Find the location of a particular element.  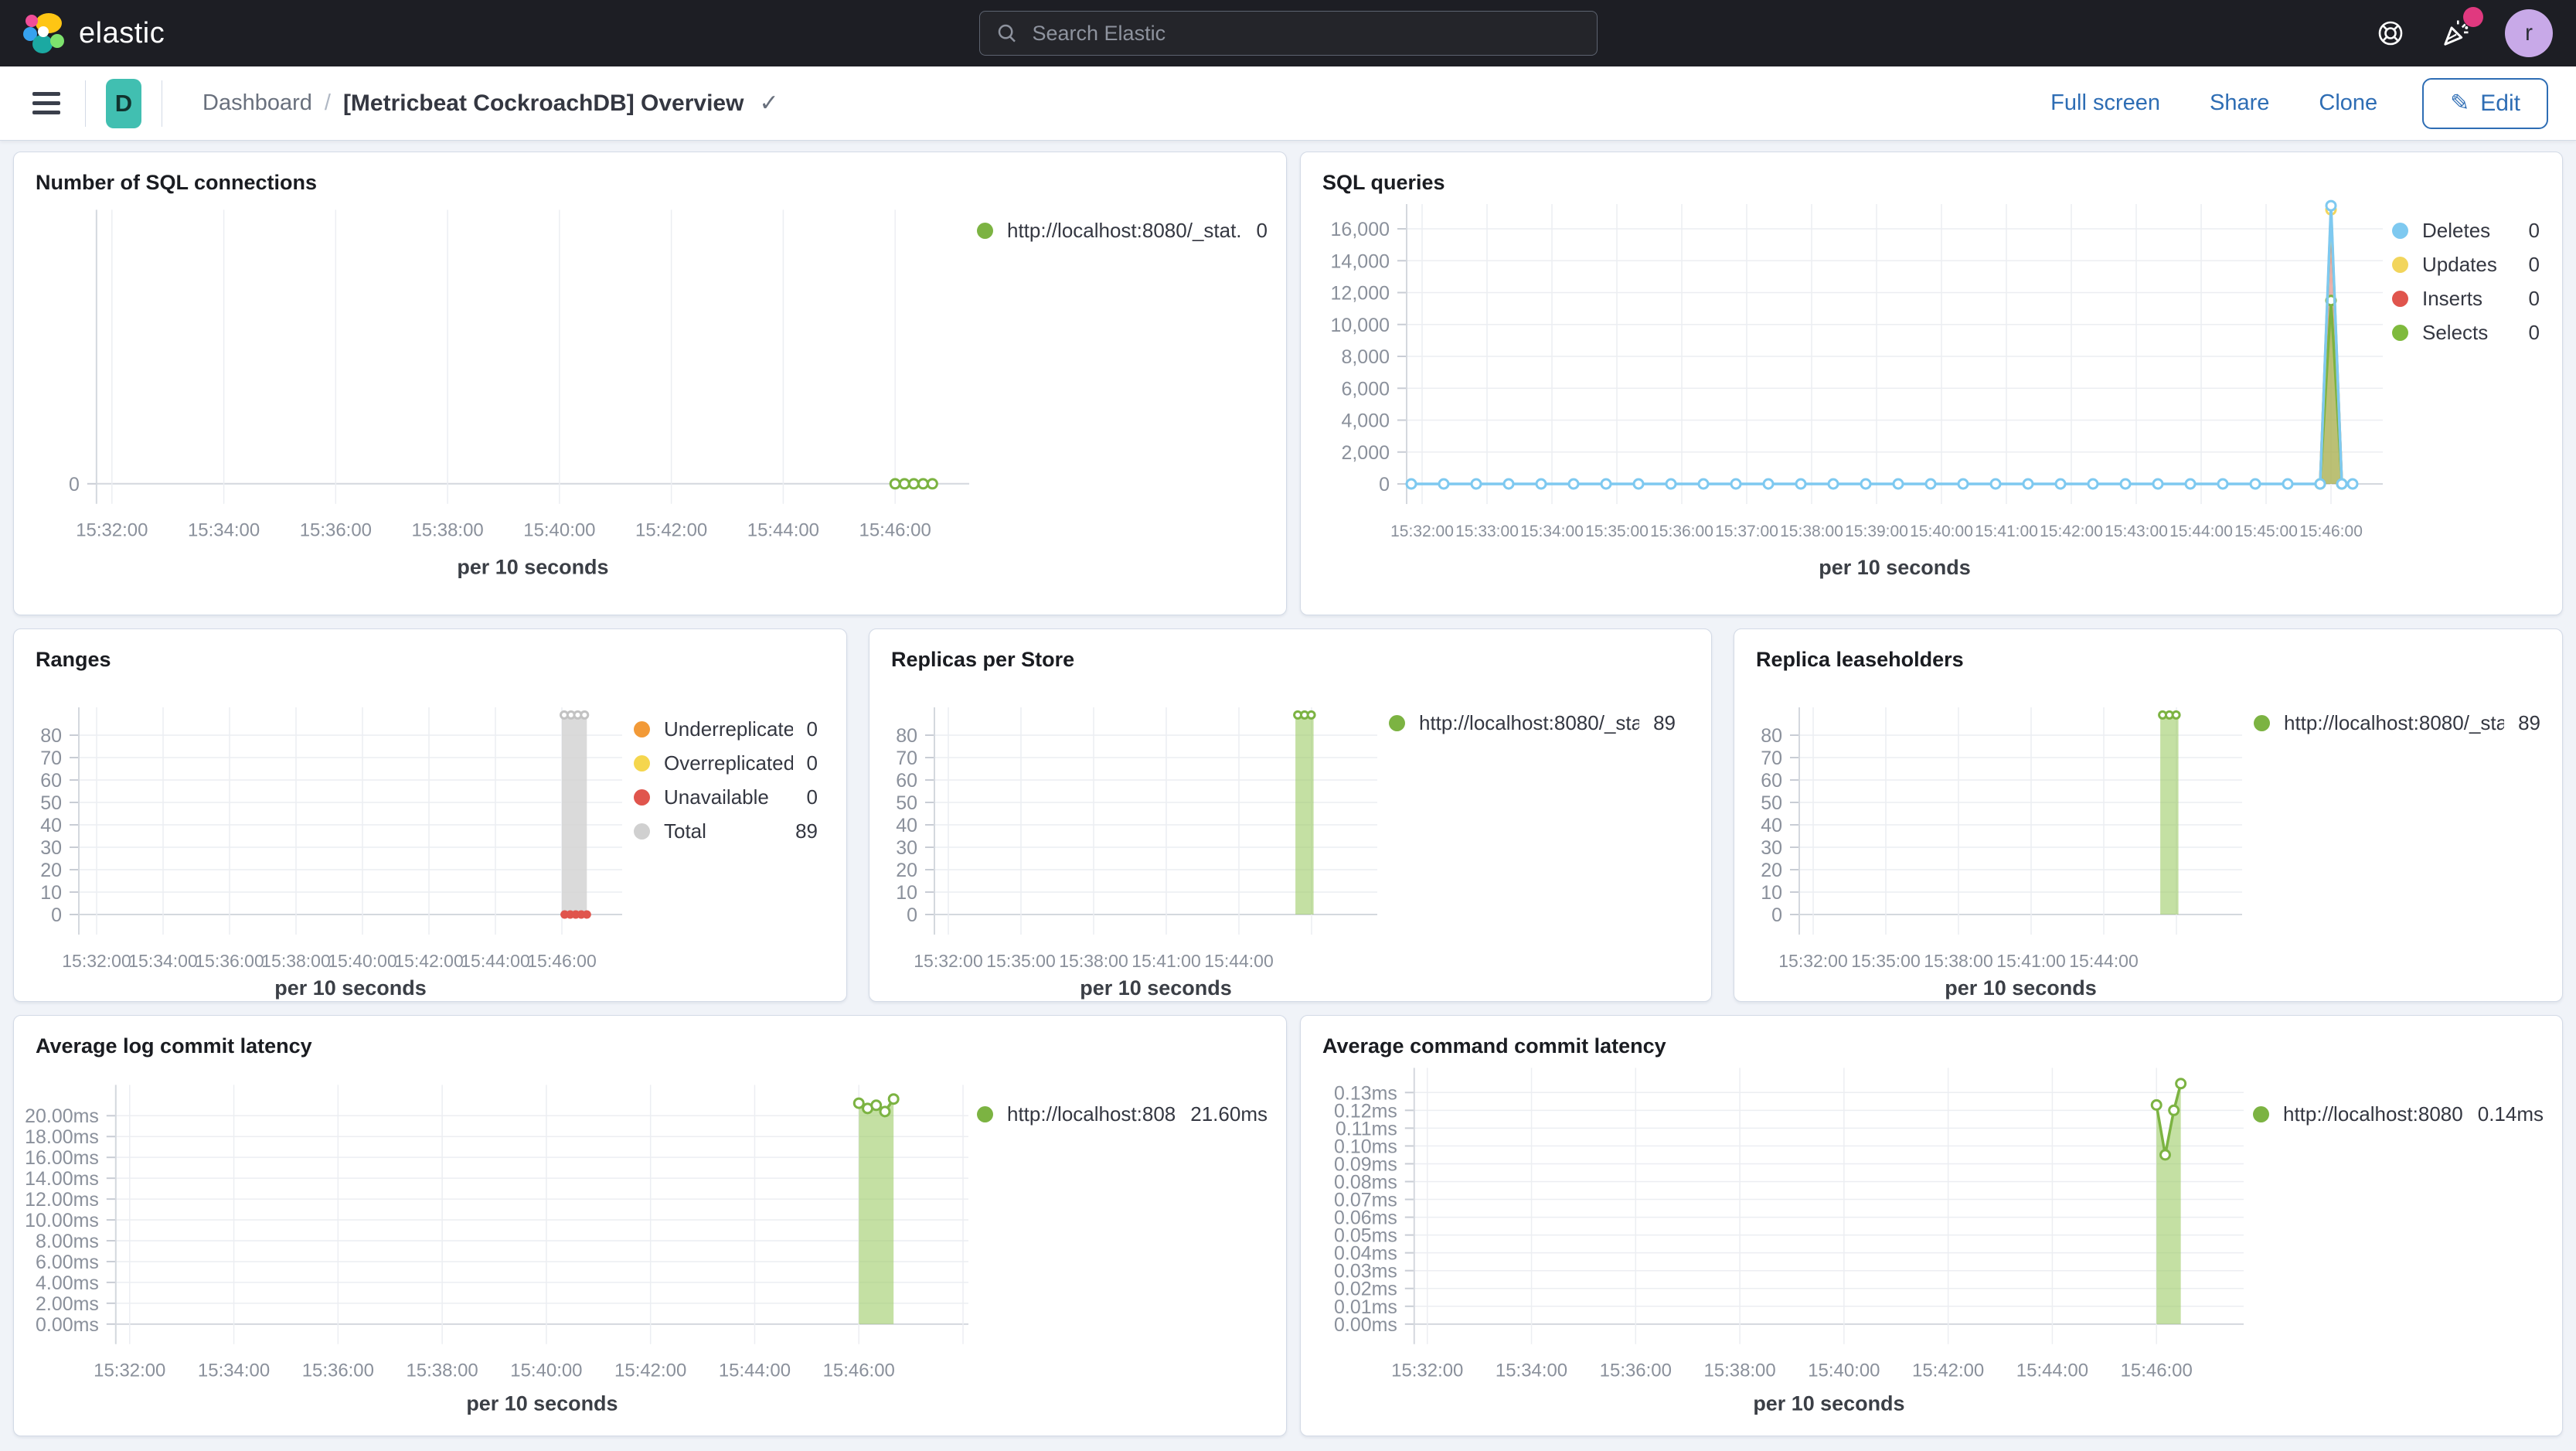

chart-legend: Deletes 0 Updates 0 Inserts 0 Selects 0 is located at coordinates (2475, 391).